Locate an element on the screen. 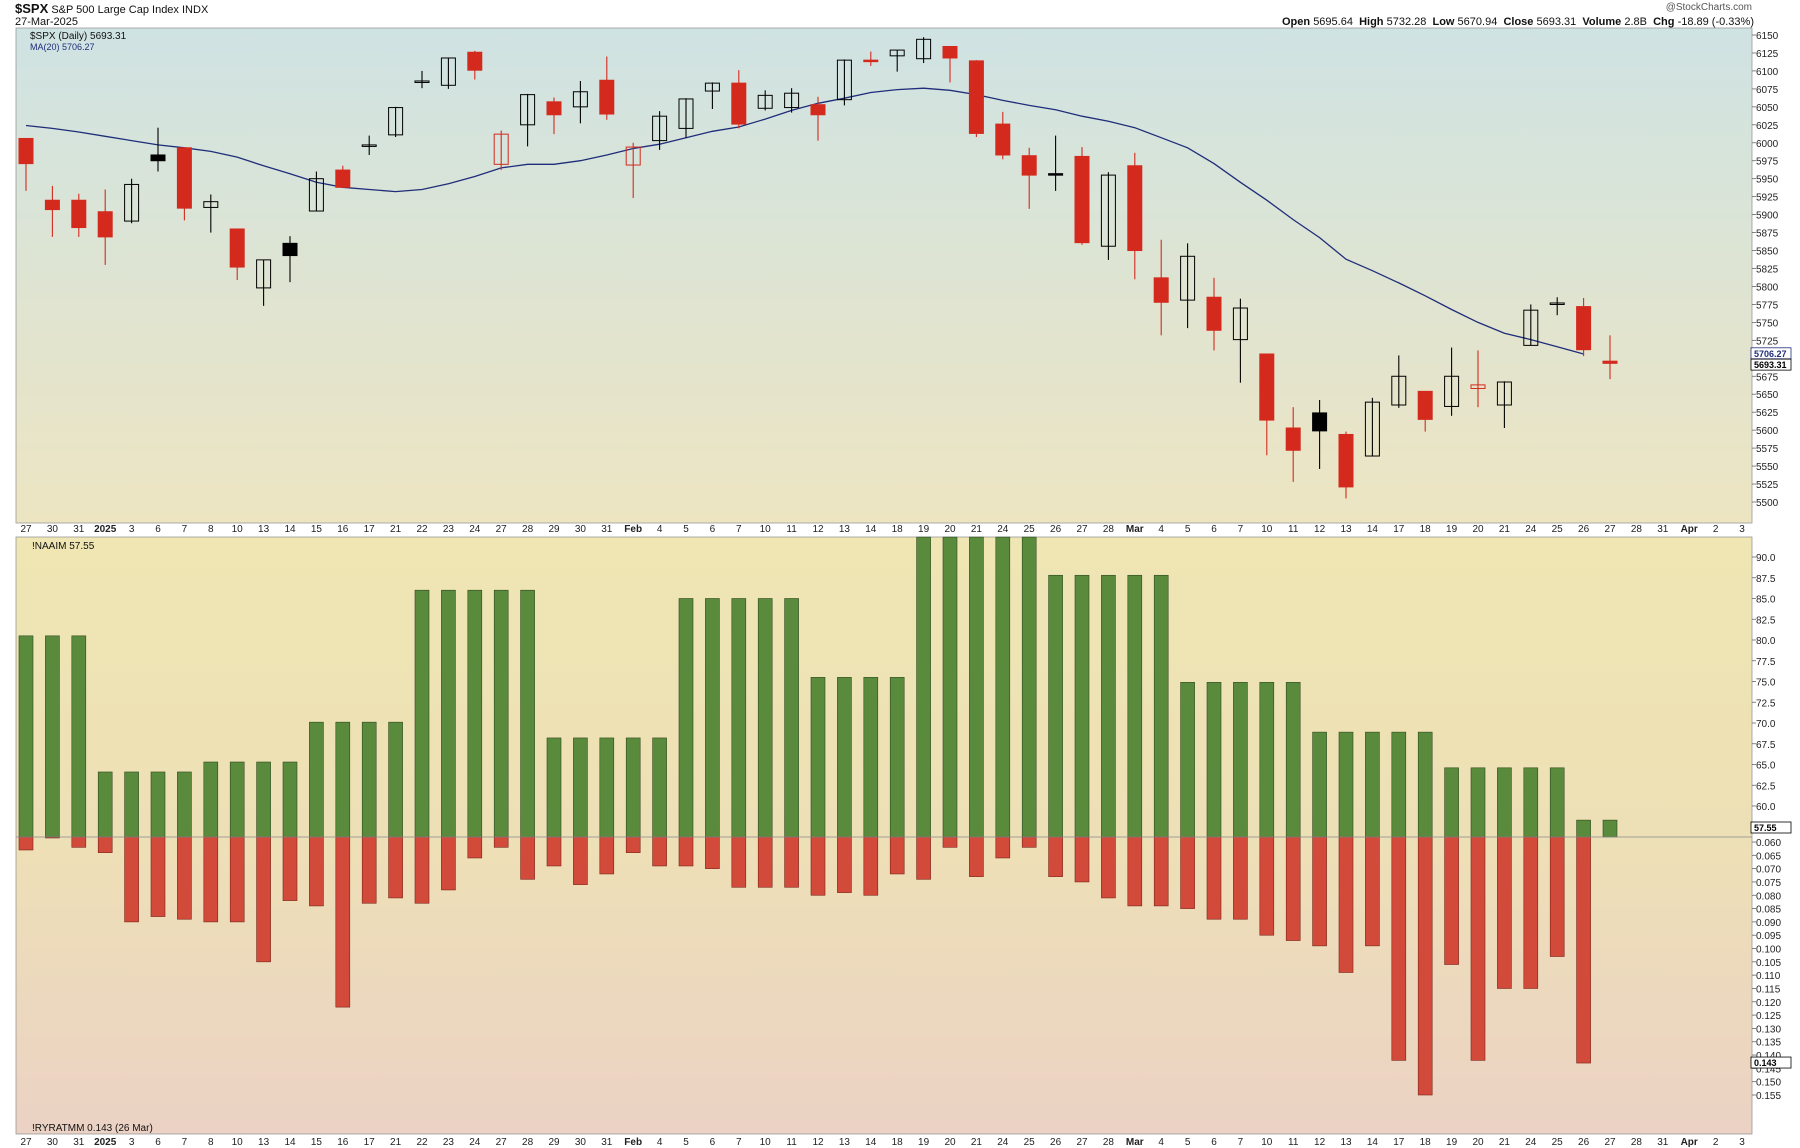 The width and height of the screenshot is (1800, 1148). price-x-label: 20 is located at coordinates (950, 529).